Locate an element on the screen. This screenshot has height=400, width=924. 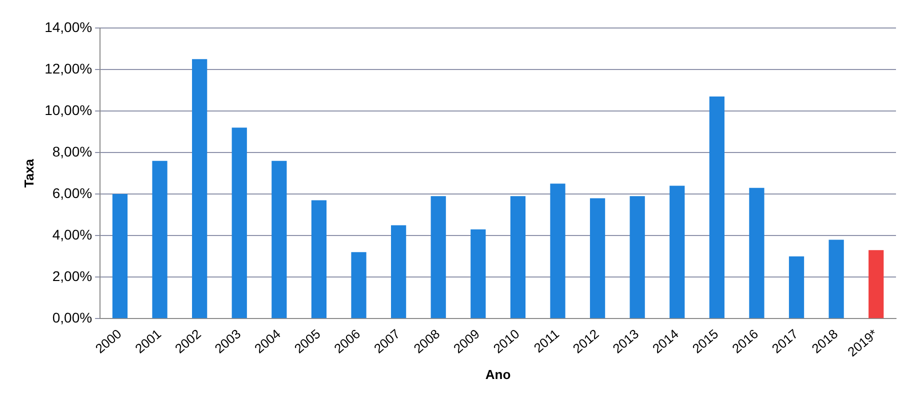
y-tick-label: 4,00% is located at coordinates (72, 234).